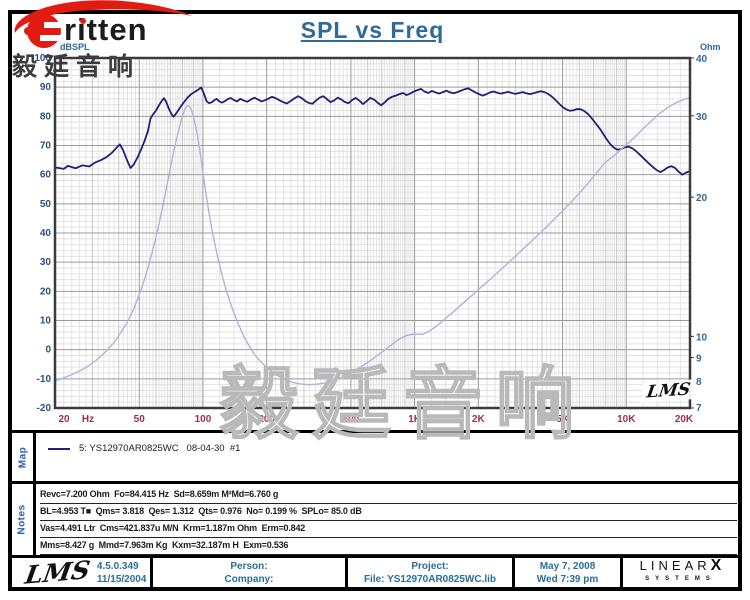  I want to click on systems-text: SYSTEMS, so click(680, 579).